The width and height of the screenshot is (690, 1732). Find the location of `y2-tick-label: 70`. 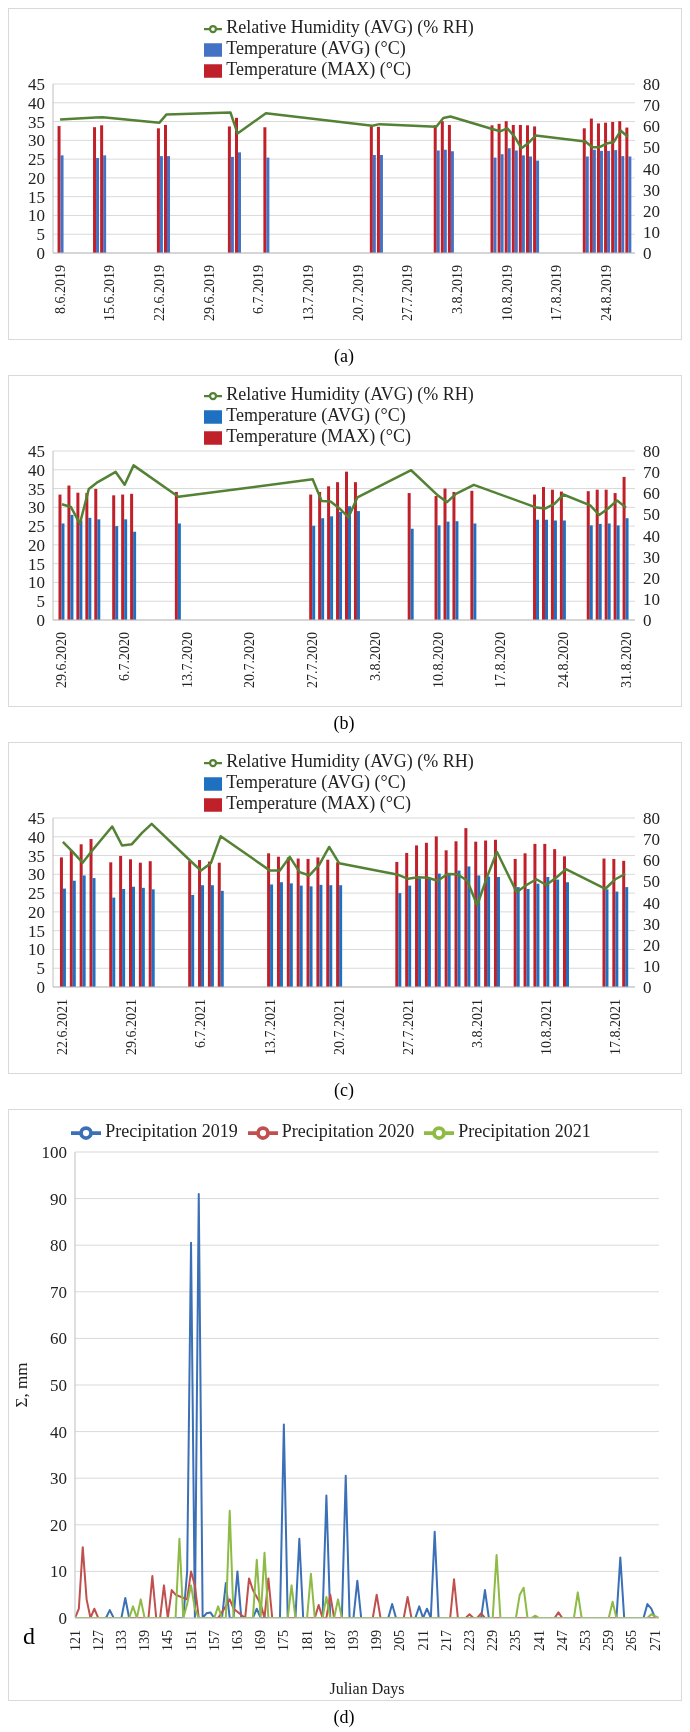

y2-tick-label: 70 is located at coordinates (651, 106).